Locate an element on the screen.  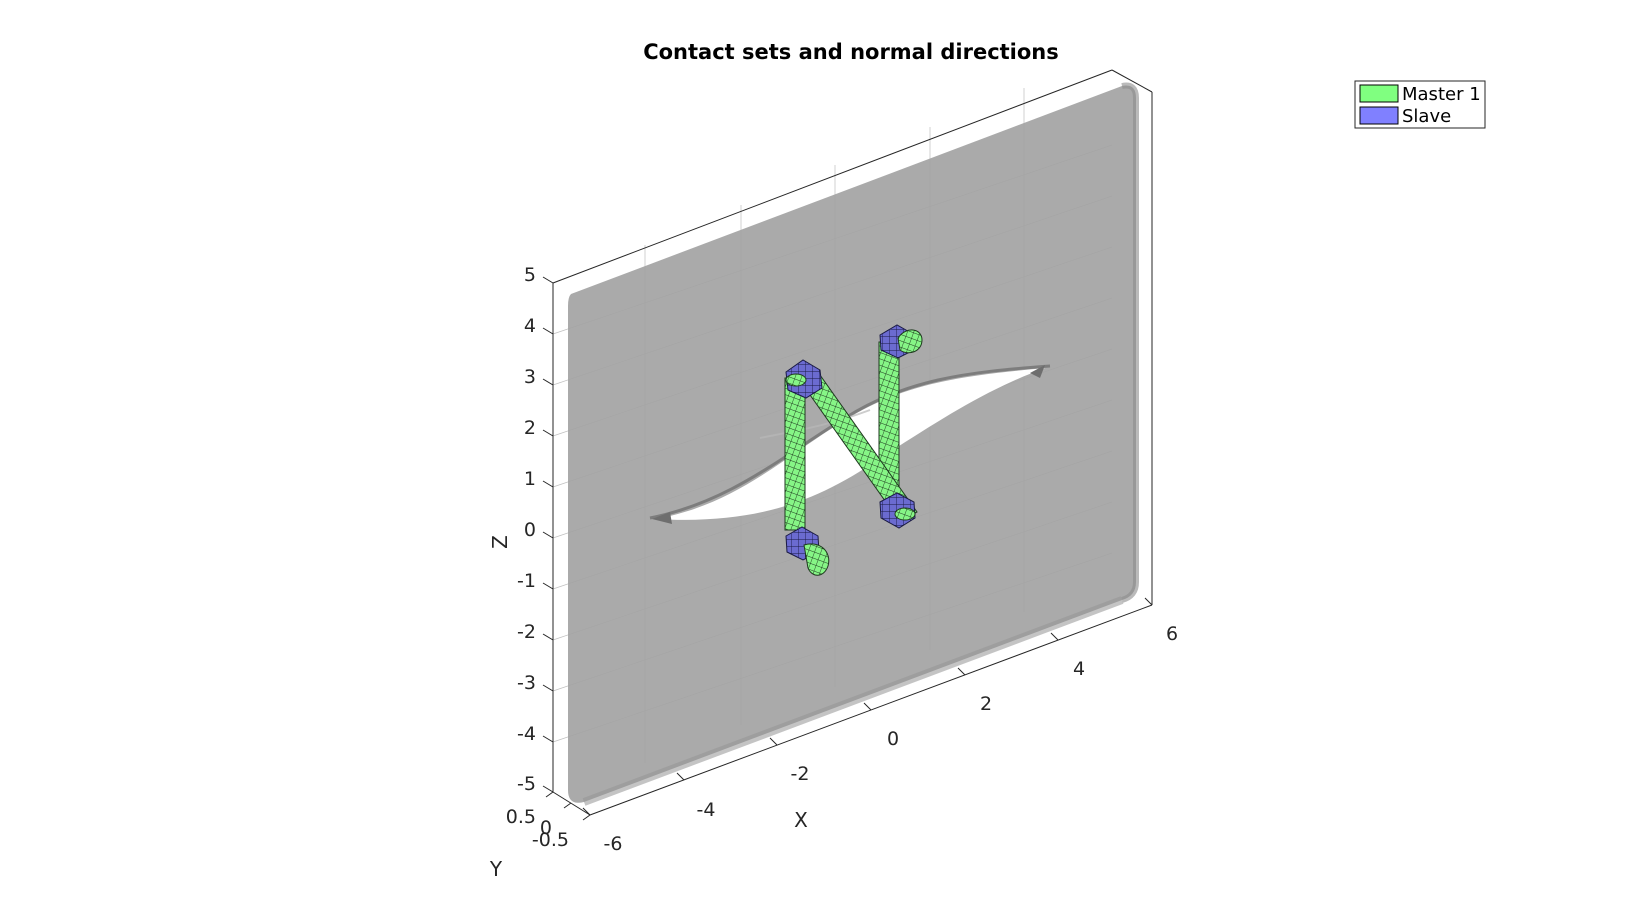
z-tick-label: 3 is located at coordinates (530, 377).